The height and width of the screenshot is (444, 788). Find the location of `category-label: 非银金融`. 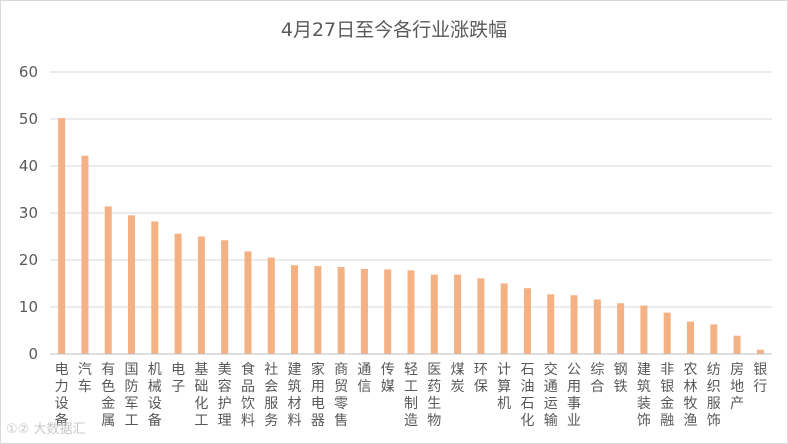

category-label: 非银金融 is located at coordinates (667, 395).